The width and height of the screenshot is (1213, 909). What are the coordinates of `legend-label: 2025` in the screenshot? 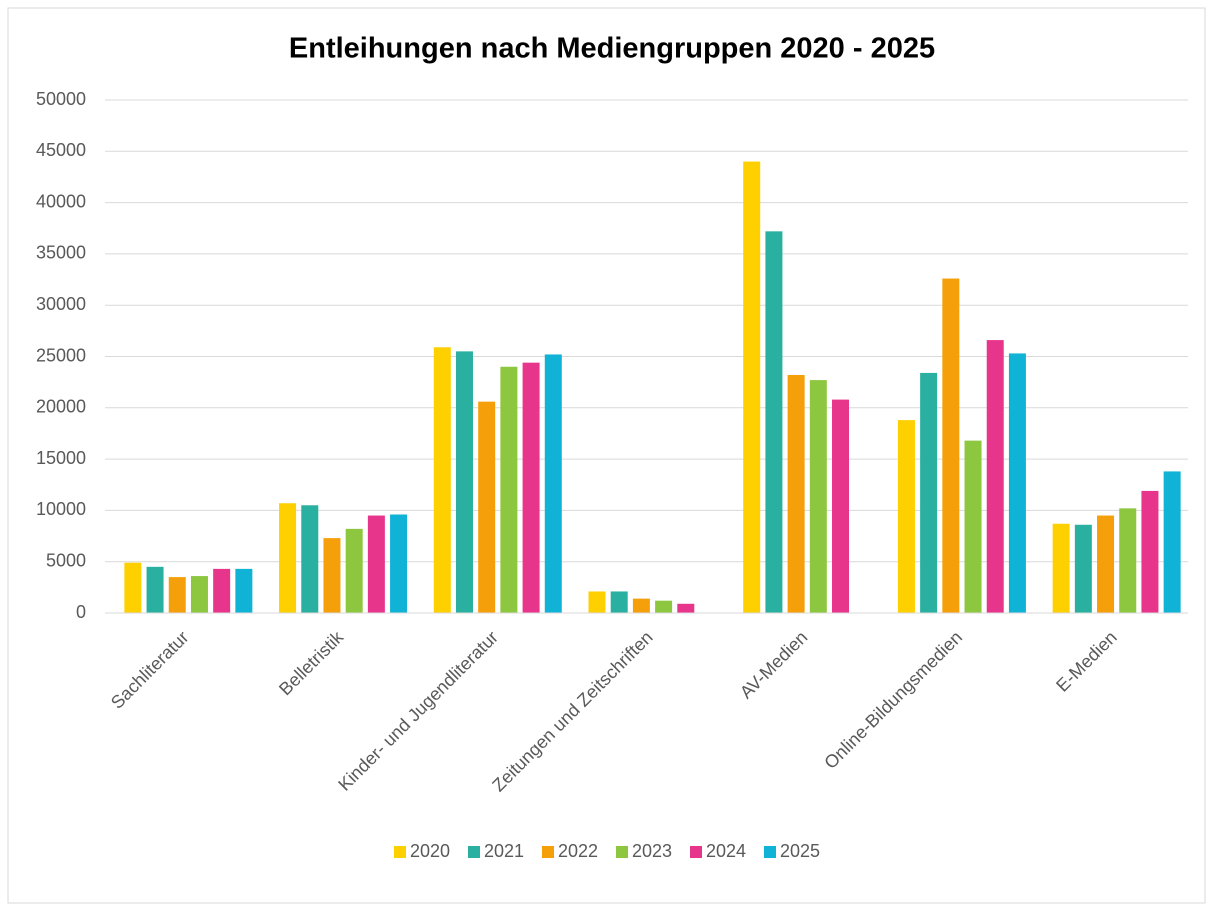 It's located at (800, 851).